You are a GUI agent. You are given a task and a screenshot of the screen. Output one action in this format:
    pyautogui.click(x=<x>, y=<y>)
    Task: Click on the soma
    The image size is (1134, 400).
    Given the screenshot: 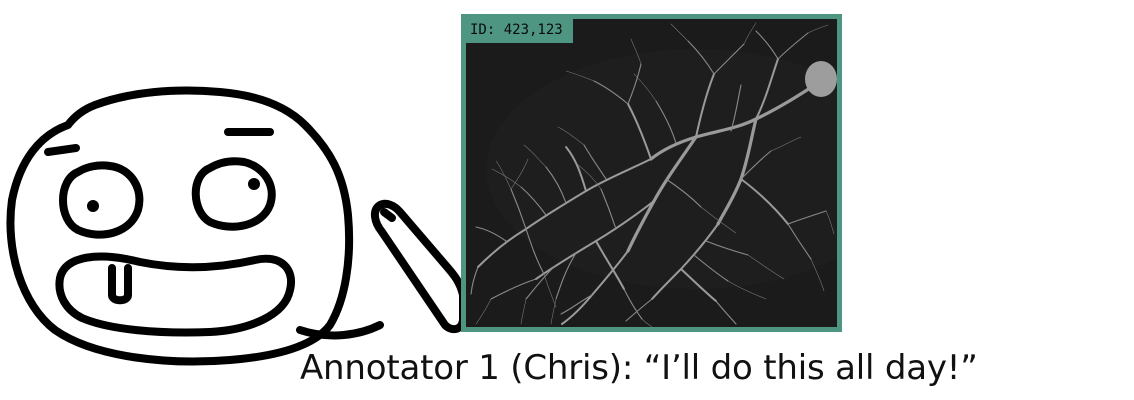 What is the action you would take?
    pyautogui.click(x=821, y=79)
    